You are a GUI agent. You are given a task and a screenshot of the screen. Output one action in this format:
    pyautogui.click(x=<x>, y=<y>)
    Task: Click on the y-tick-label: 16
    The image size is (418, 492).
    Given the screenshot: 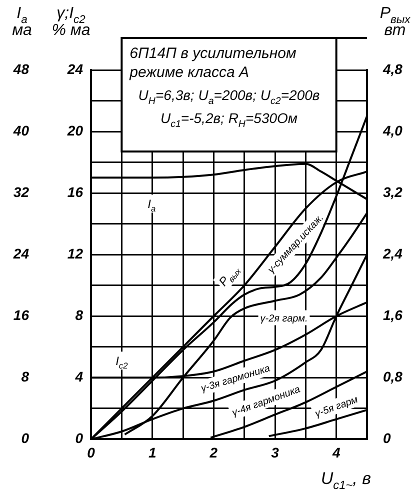 What is the action you would take?
    pyautogui.click(x=75, y=192)
    